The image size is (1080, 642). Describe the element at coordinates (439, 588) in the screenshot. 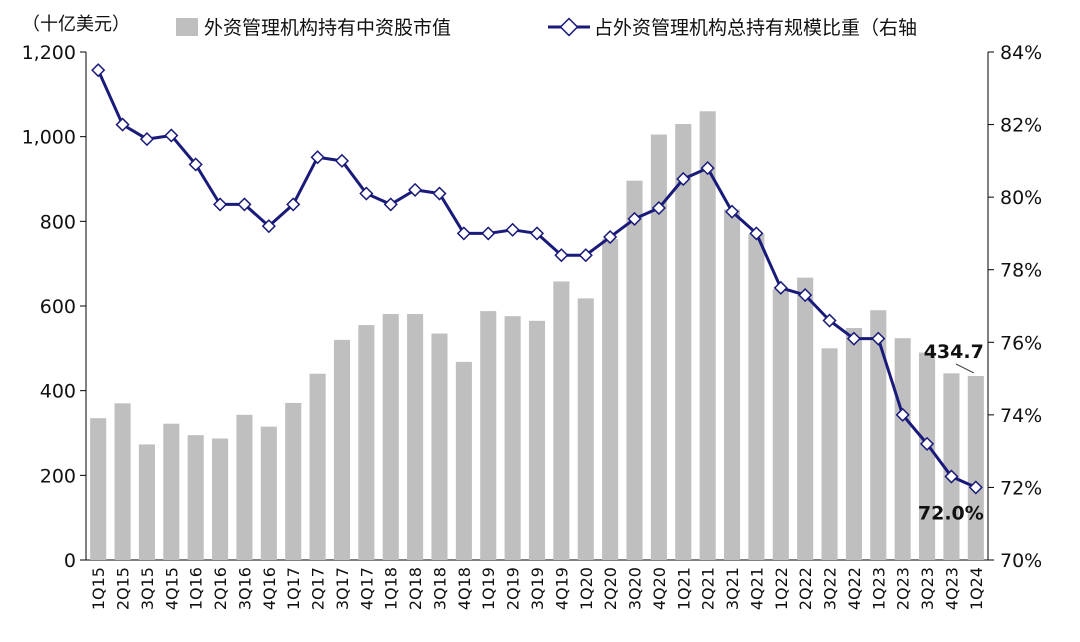

I see `x-tick-label: 3Q18` at that location.